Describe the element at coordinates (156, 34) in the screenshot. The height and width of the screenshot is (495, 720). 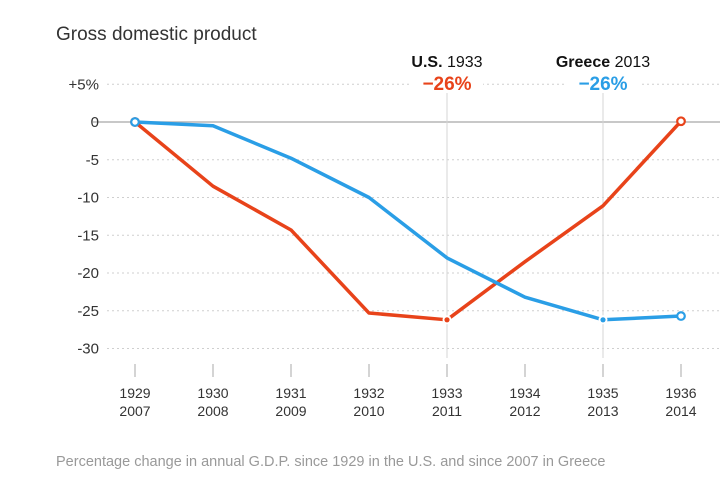
I see `chart-title: Gross domestic product` at that location.